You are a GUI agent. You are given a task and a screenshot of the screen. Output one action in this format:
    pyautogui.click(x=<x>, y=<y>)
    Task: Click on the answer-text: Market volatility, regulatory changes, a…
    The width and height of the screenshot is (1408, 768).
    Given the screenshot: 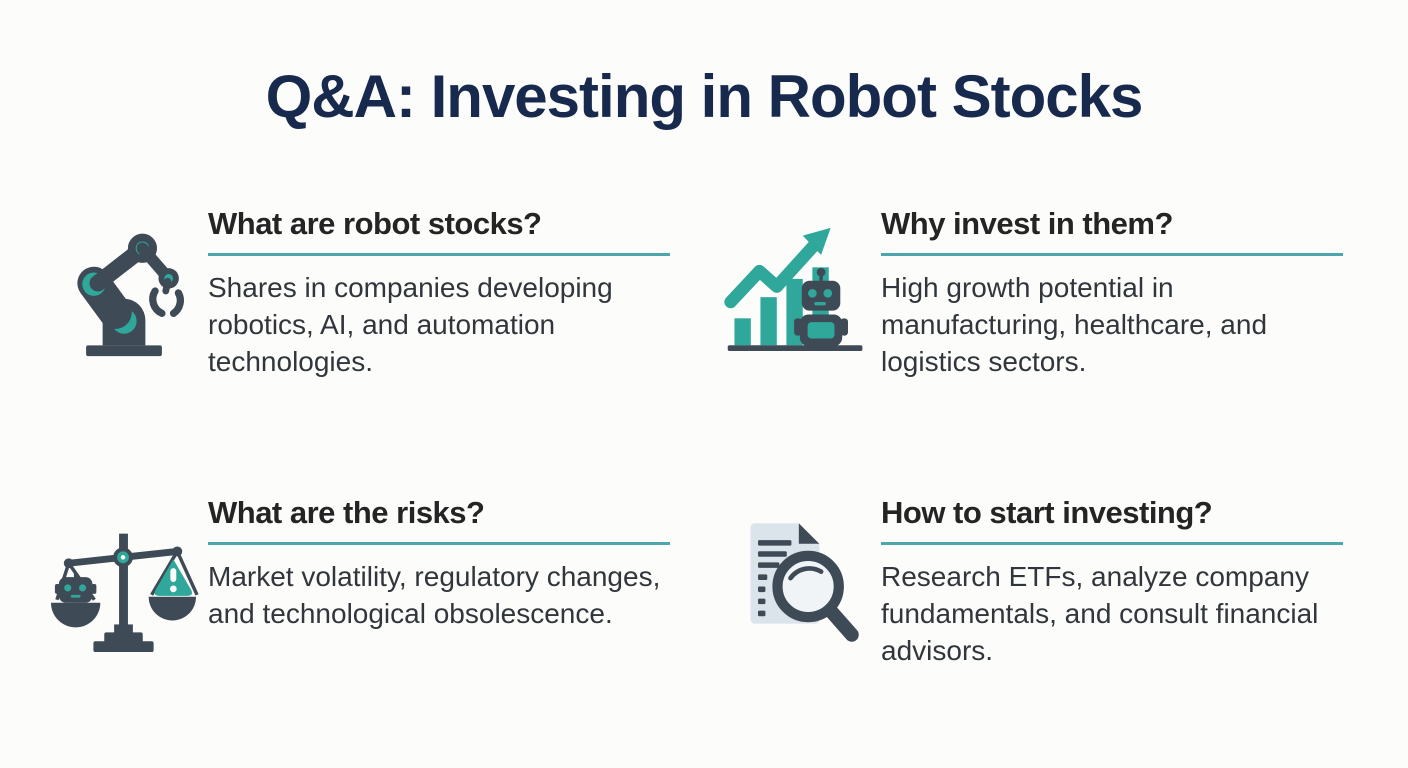 What is the action you would take?
    pyautogui.click(x=434, y=595)
    